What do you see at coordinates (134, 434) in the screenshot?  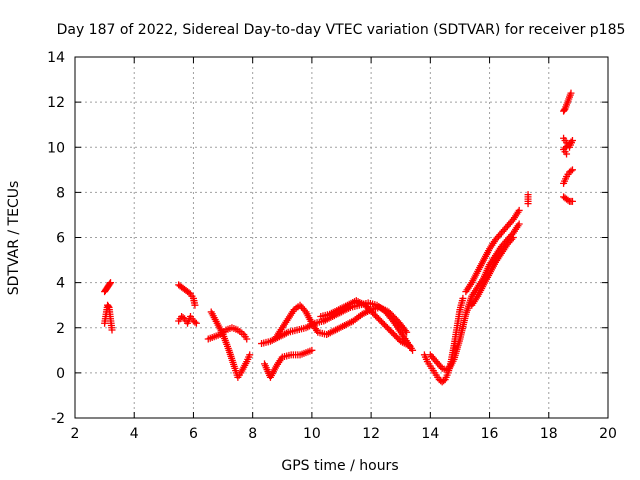 I see `x-tick-label: 4` at bounding box center [134, 434].